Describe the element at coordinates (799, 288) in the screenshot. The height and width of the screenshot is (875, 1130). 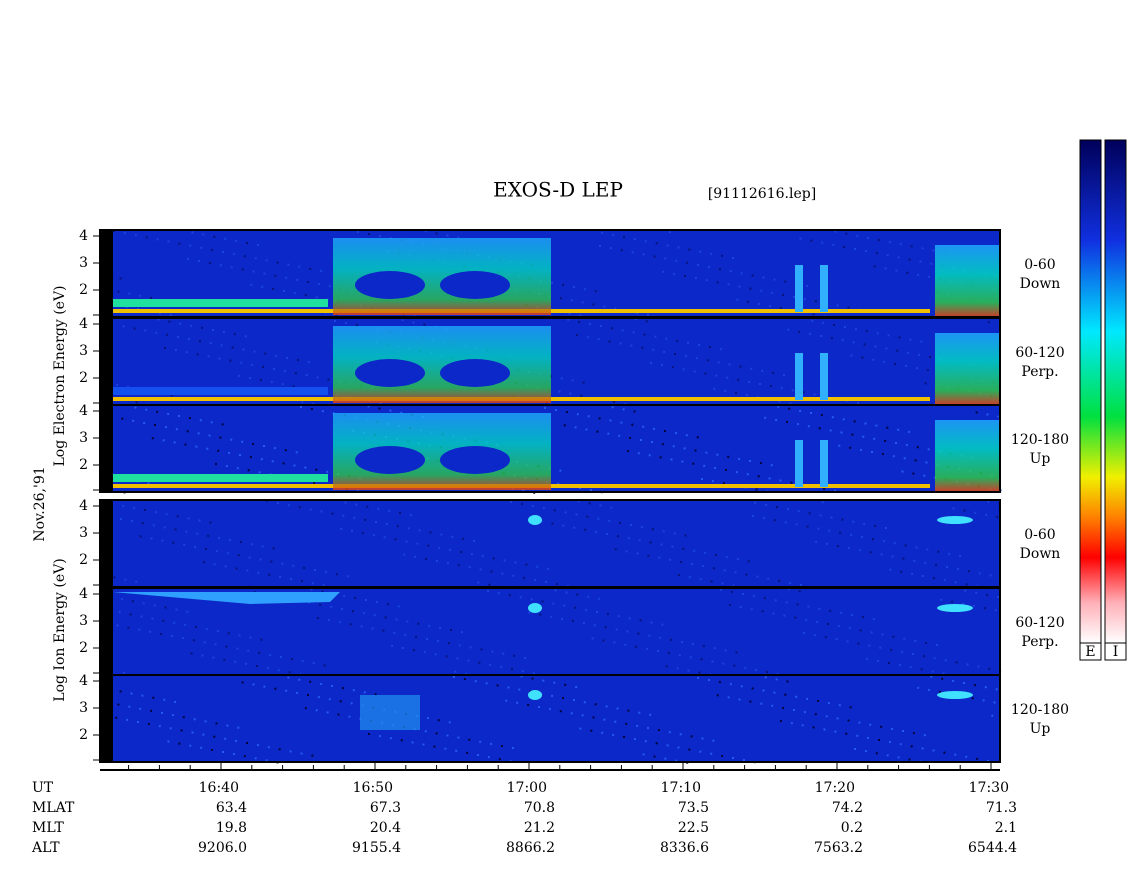
I see `spike` at that location.